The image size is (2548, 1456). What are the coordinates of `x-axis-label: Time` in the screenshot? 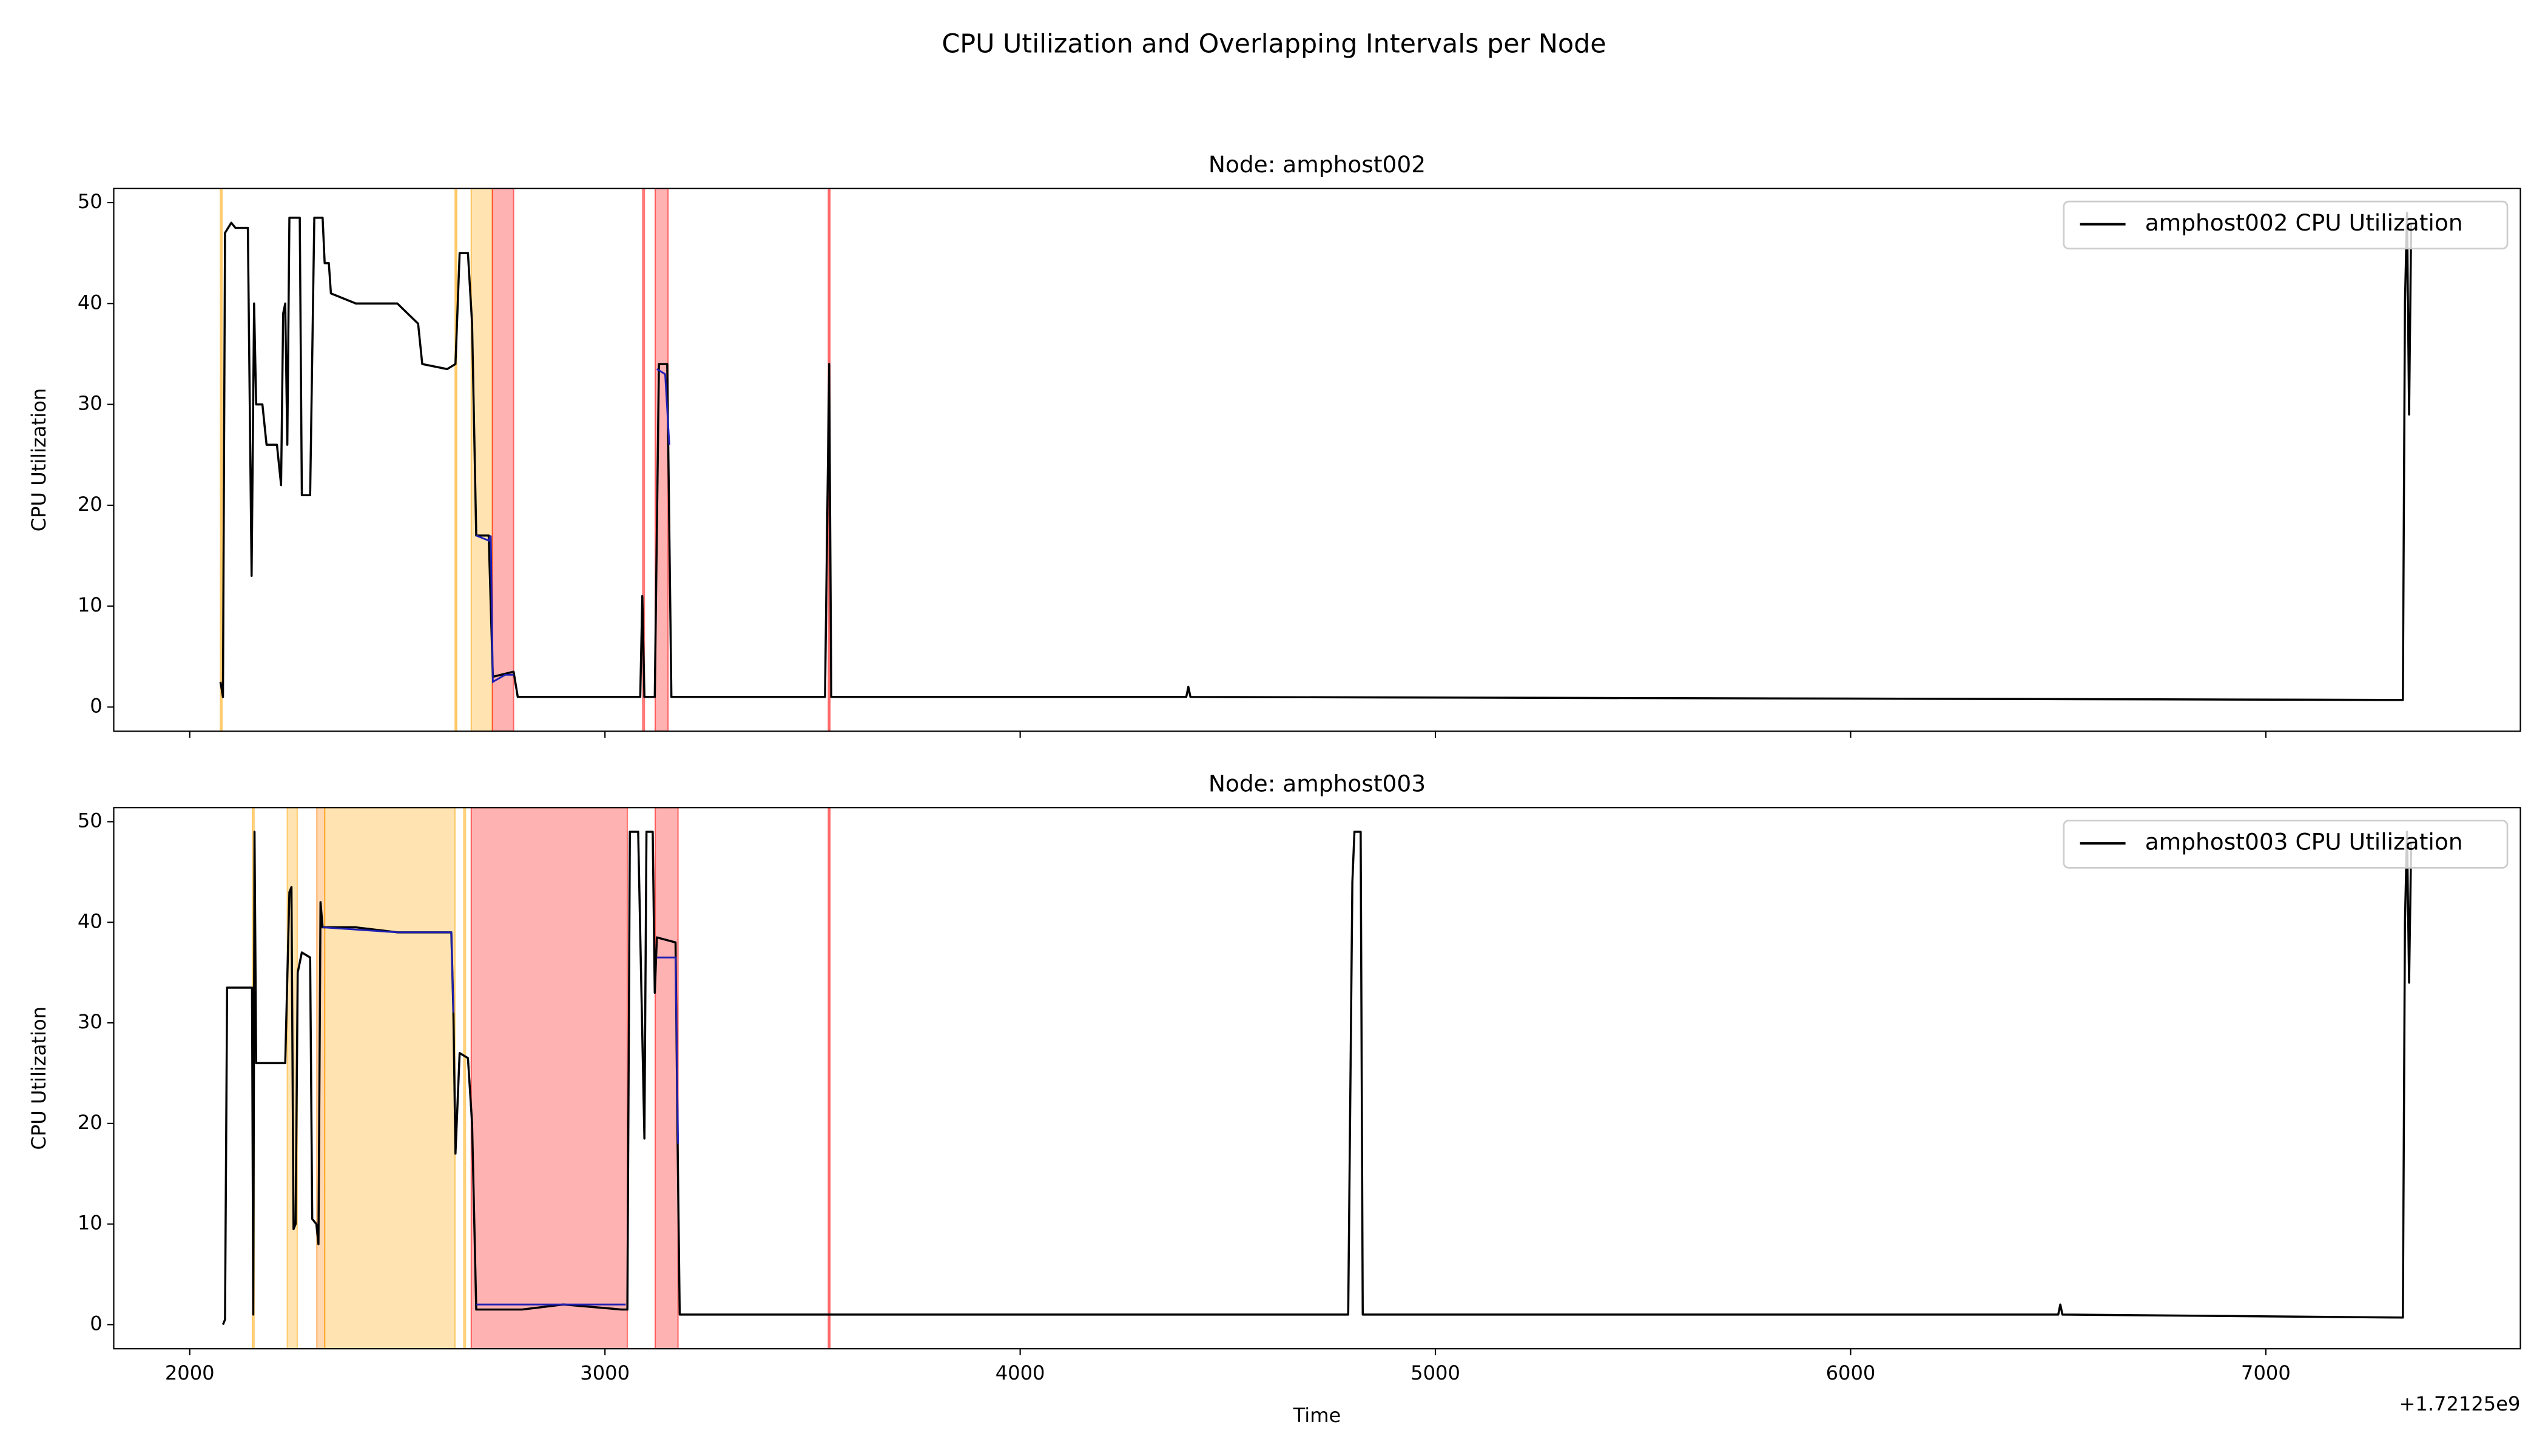 It's located at (1317, 1415).